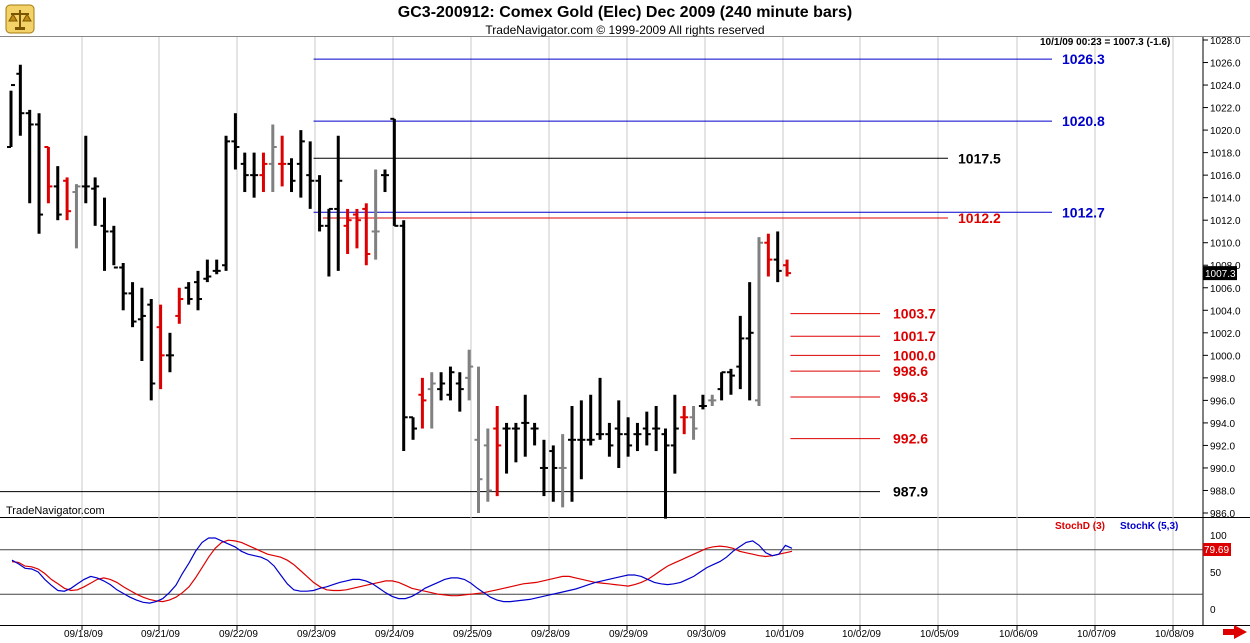  I want to click on date-tick-label: 10/05/09, so click(939, 634).